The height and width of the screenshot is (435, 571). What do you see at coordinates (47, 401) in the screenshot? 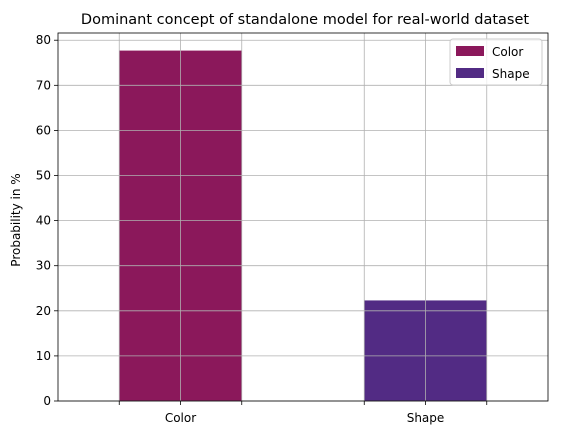
I see `y-tick-label: 0` at bounding box center [47, 401].